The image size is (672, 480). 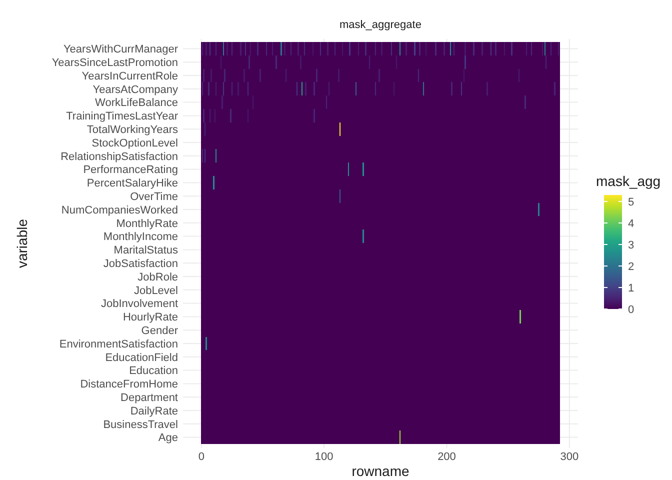 What do you see at coordinates (158, 277) in the screenshot?
I see `y-tick-label: JobRole` at bounding box center [158, 277].